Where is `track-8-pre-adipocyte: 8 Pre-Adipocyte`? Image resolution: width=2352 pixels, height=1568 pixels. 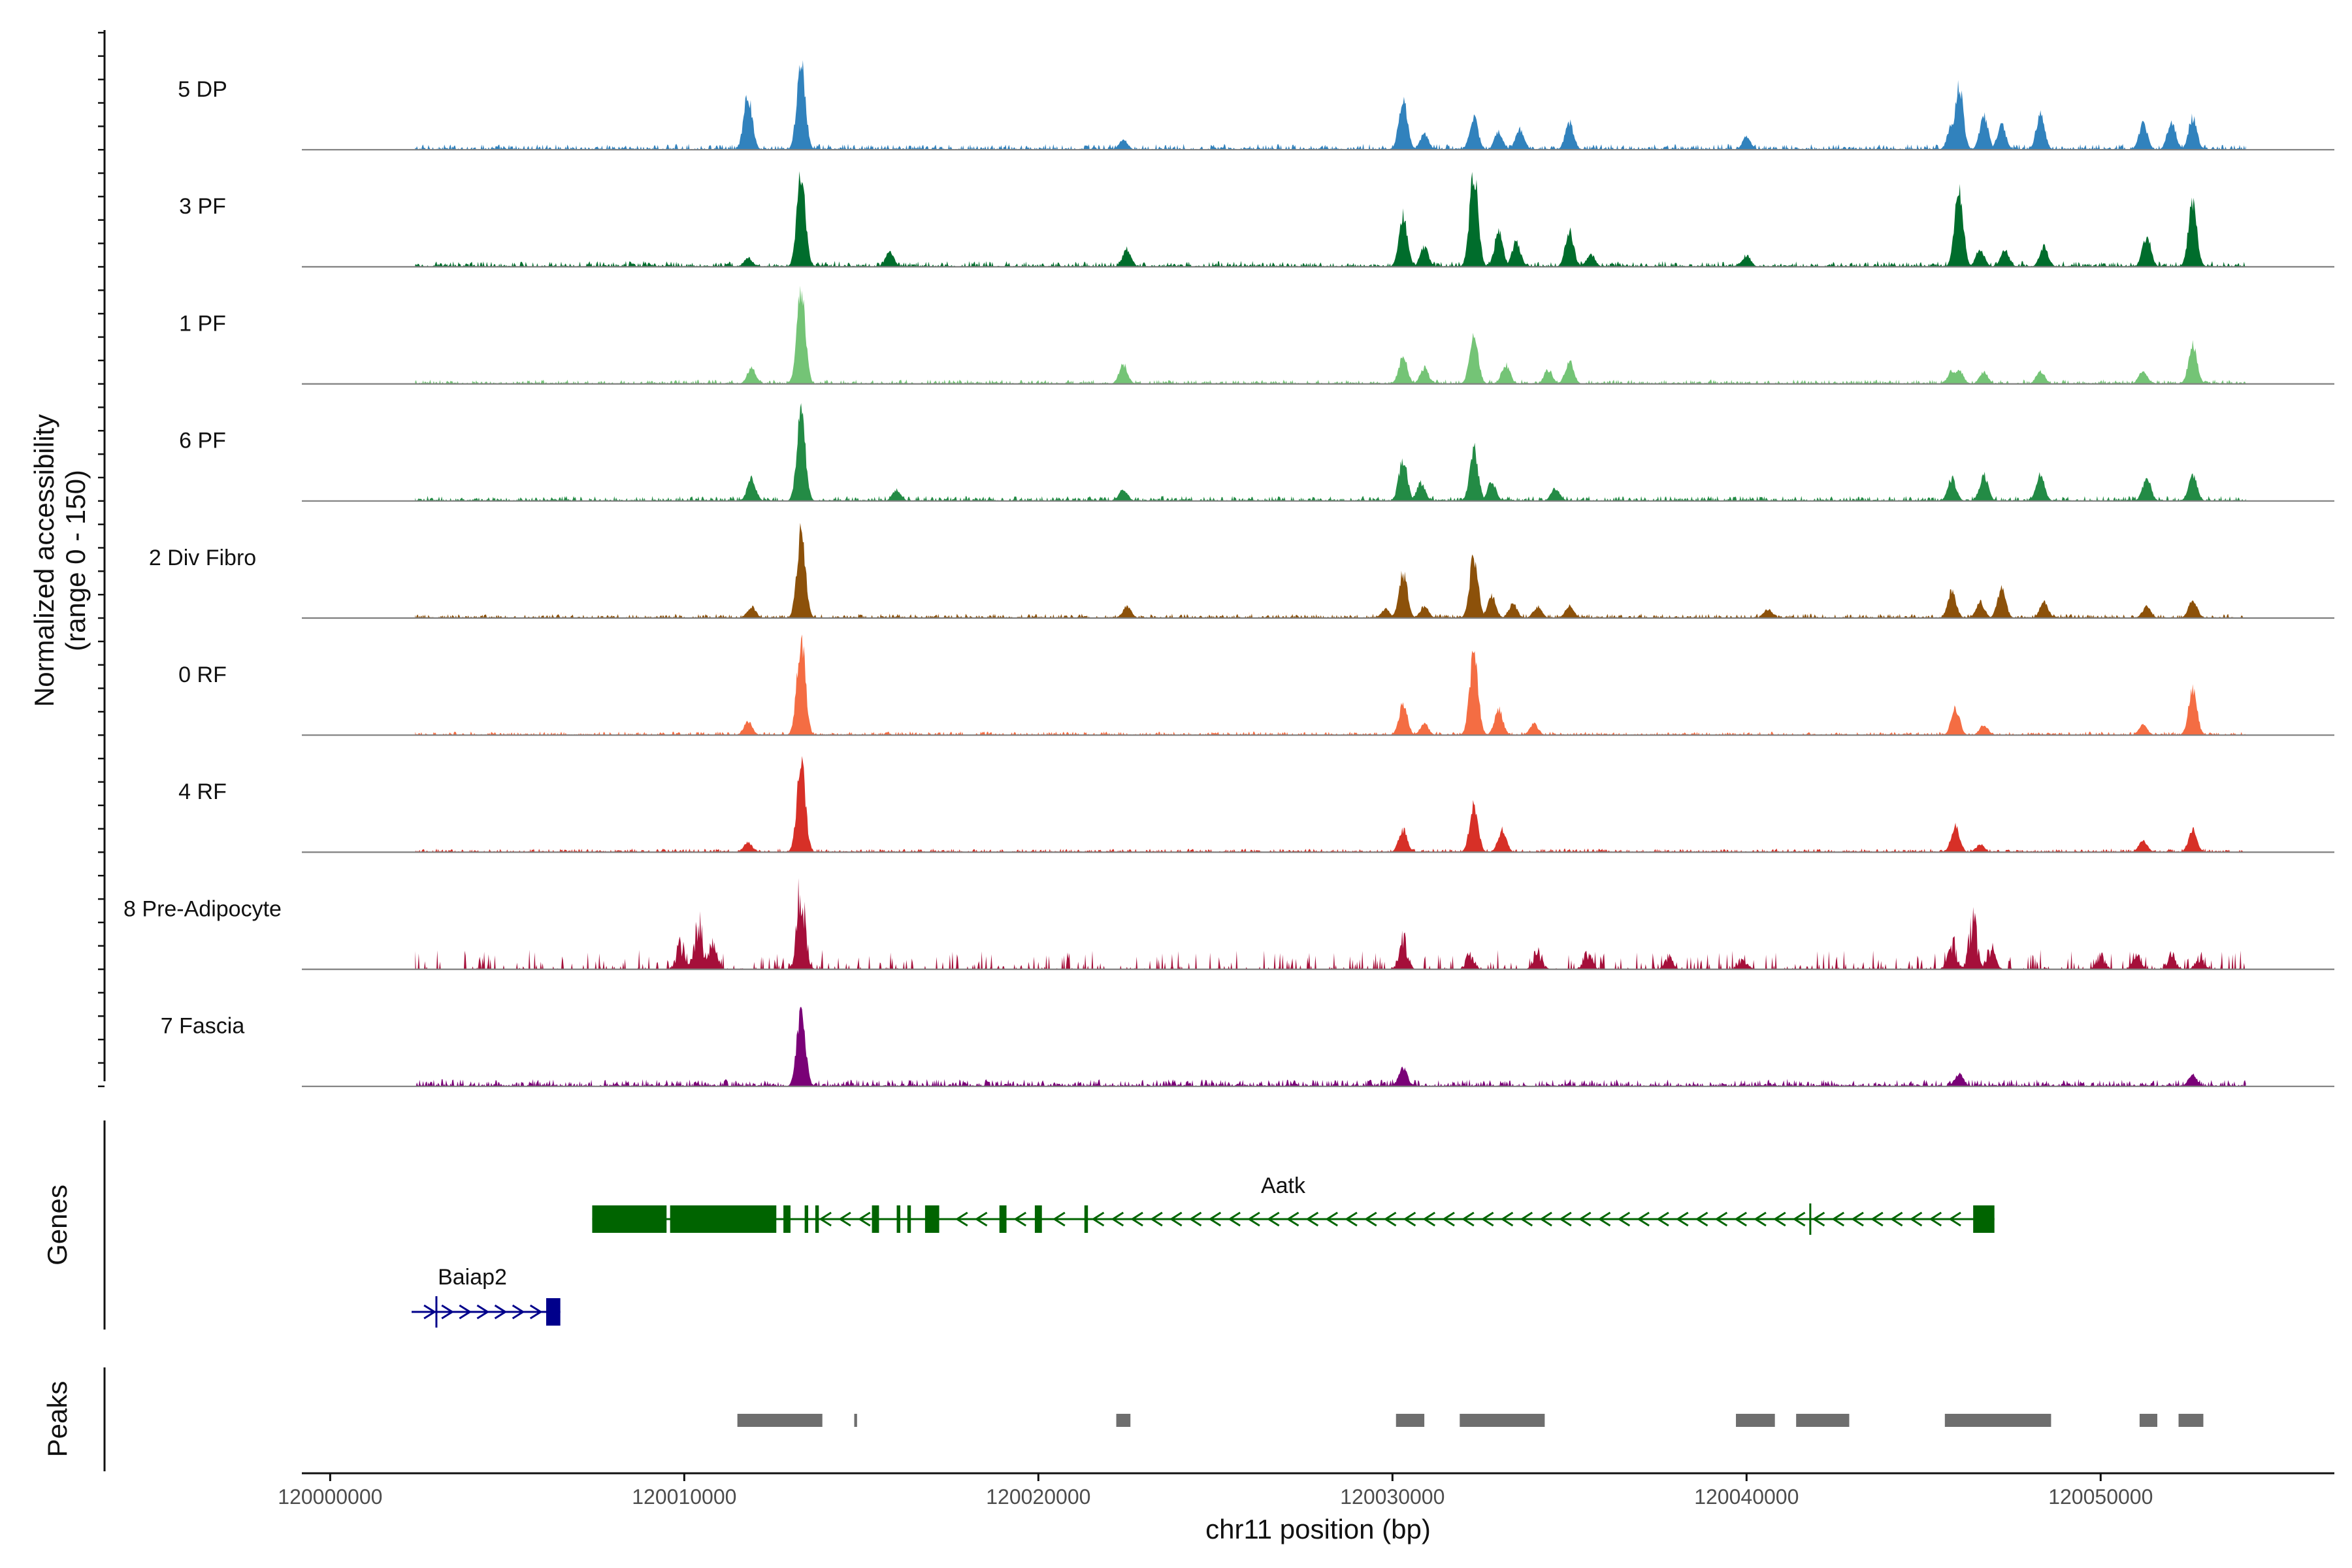
track-8-pre-adipocyte: 8 Pre-Adipocyte is located at coordinates (1228, 924).